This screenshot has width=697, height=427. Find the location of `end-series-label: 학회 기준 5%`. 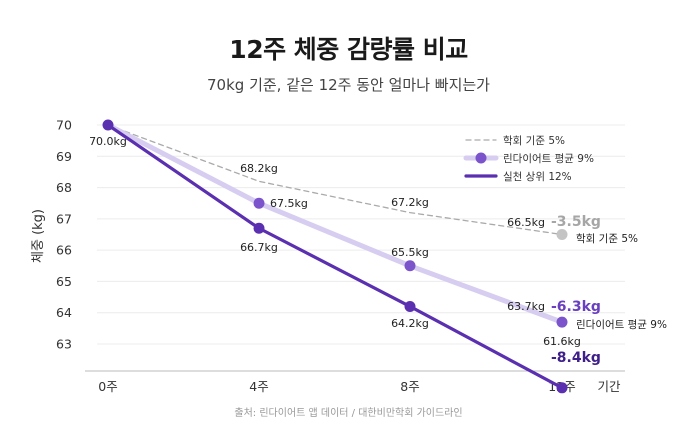

end-series-label: 학회 기준 5% is located at coordinates (607, 239).